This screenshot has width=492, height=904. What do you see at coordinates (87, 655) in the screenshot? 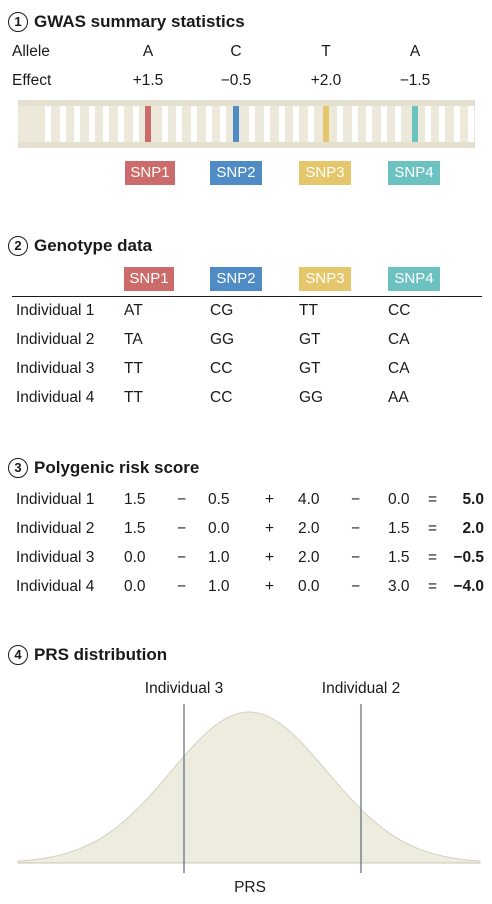
I see `section4-title: 4 PRS distribution` at bounding box center [87, 655].